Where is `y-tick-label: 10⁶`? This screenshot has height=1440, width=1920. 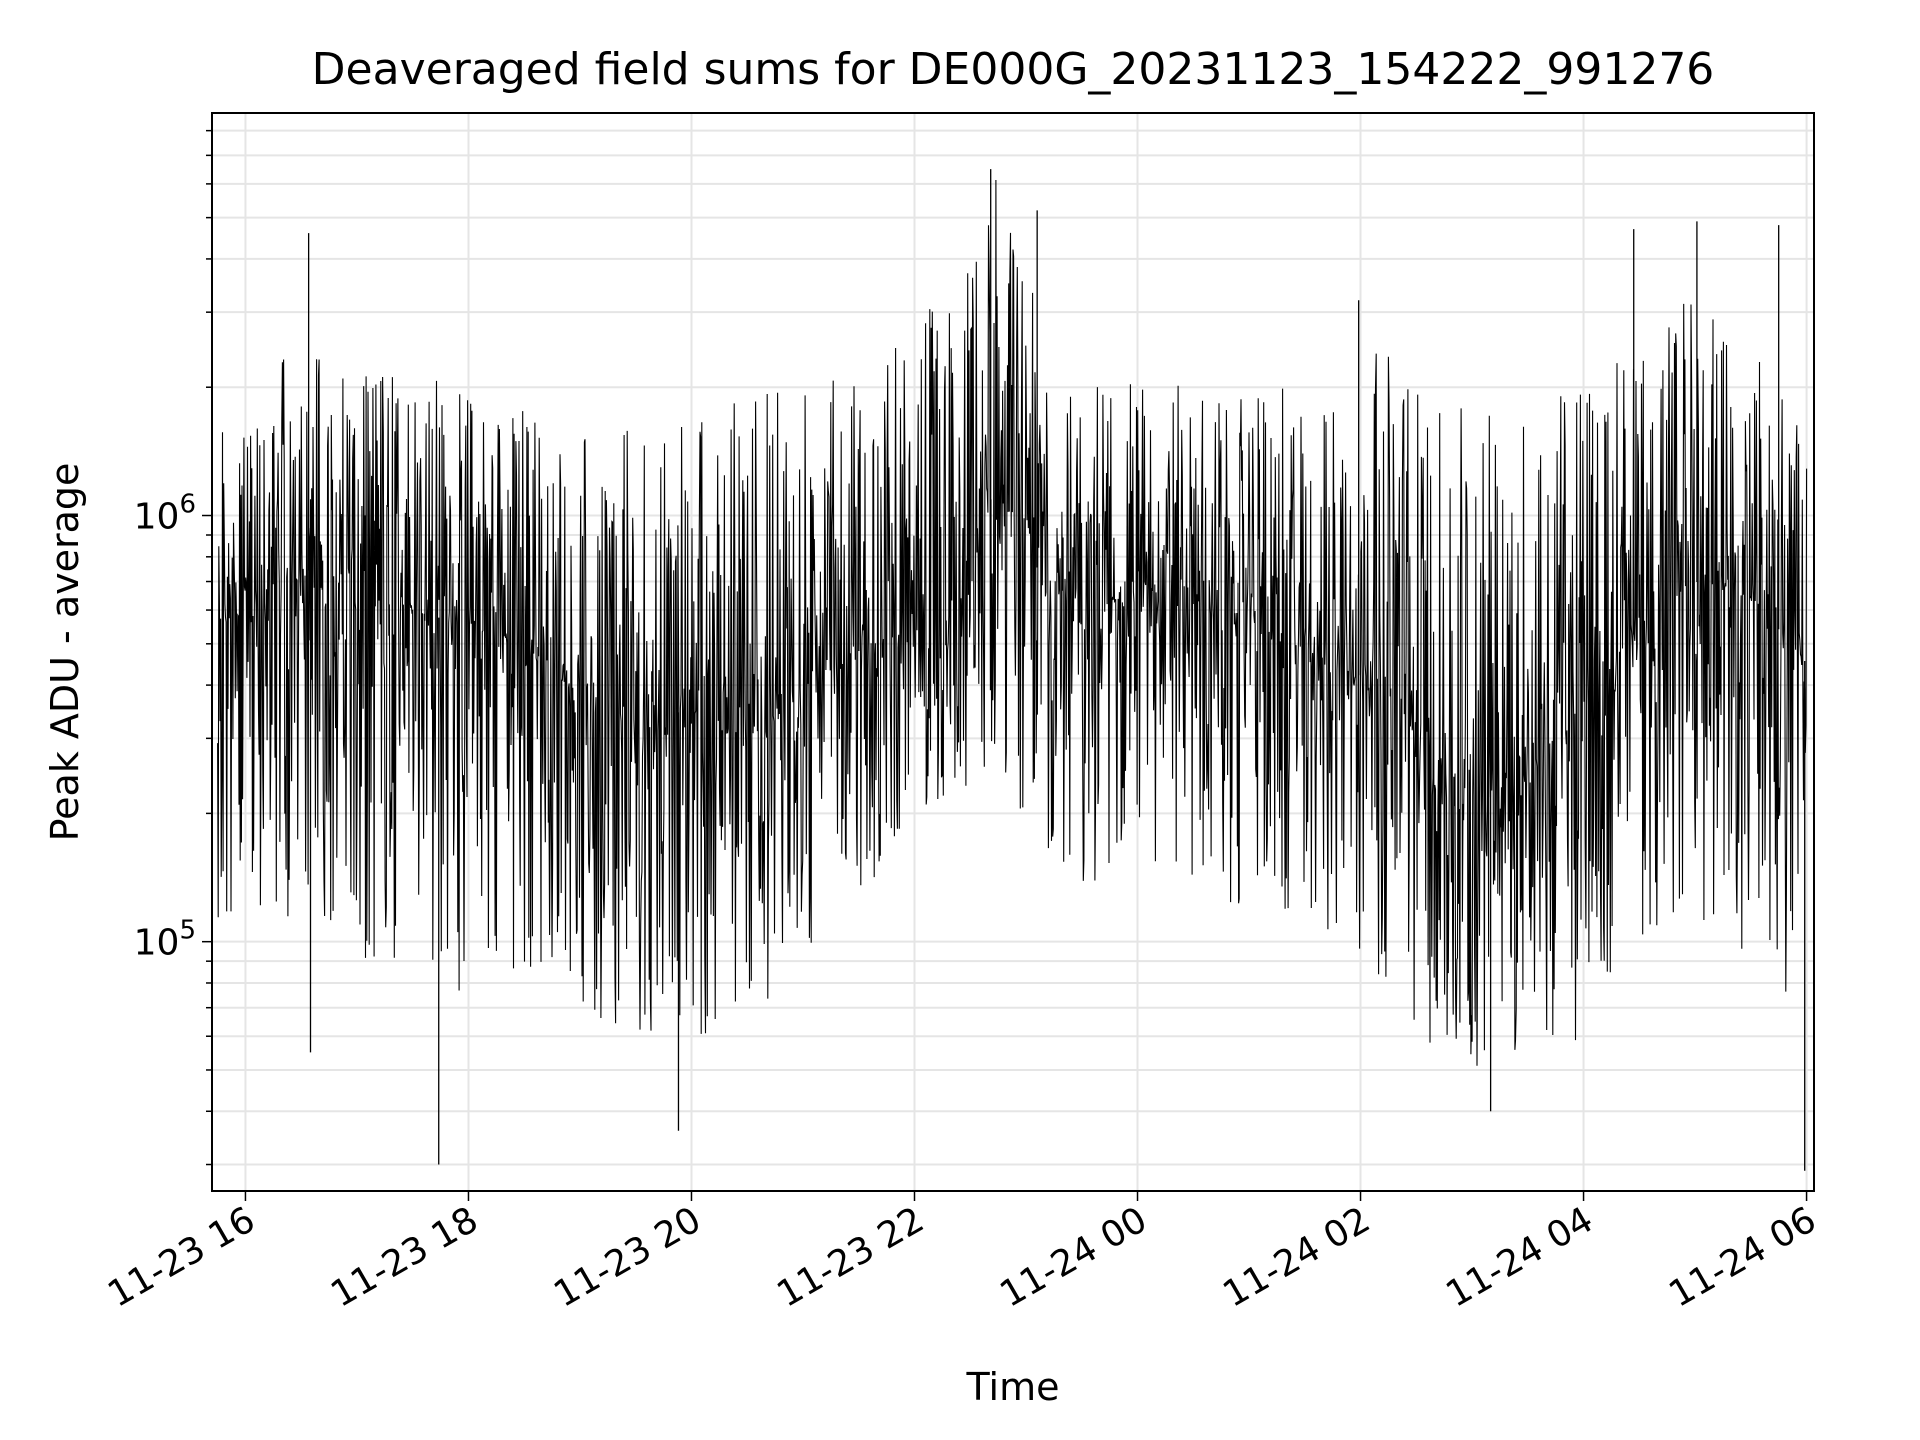 y-tick-label: 10⁶ is located at coordinates (165, 514).